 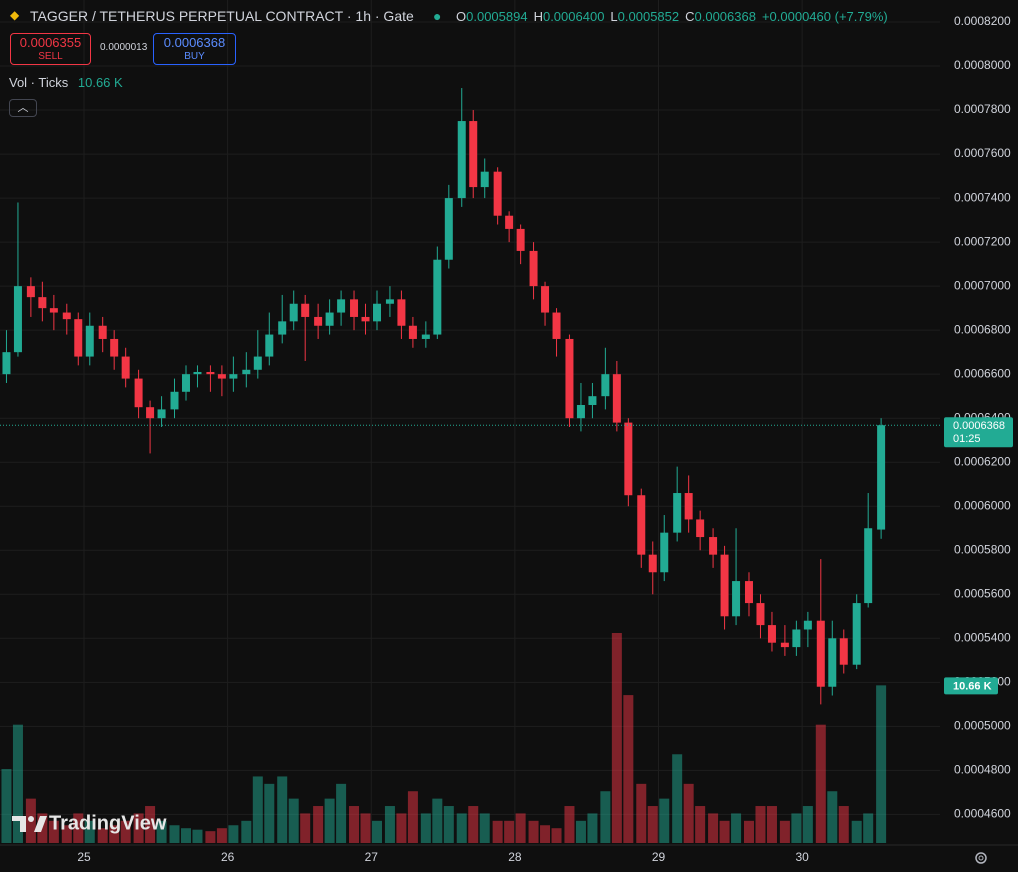 I want to click on ohlc-value: 0.0006400, so click(x=573, y=16).